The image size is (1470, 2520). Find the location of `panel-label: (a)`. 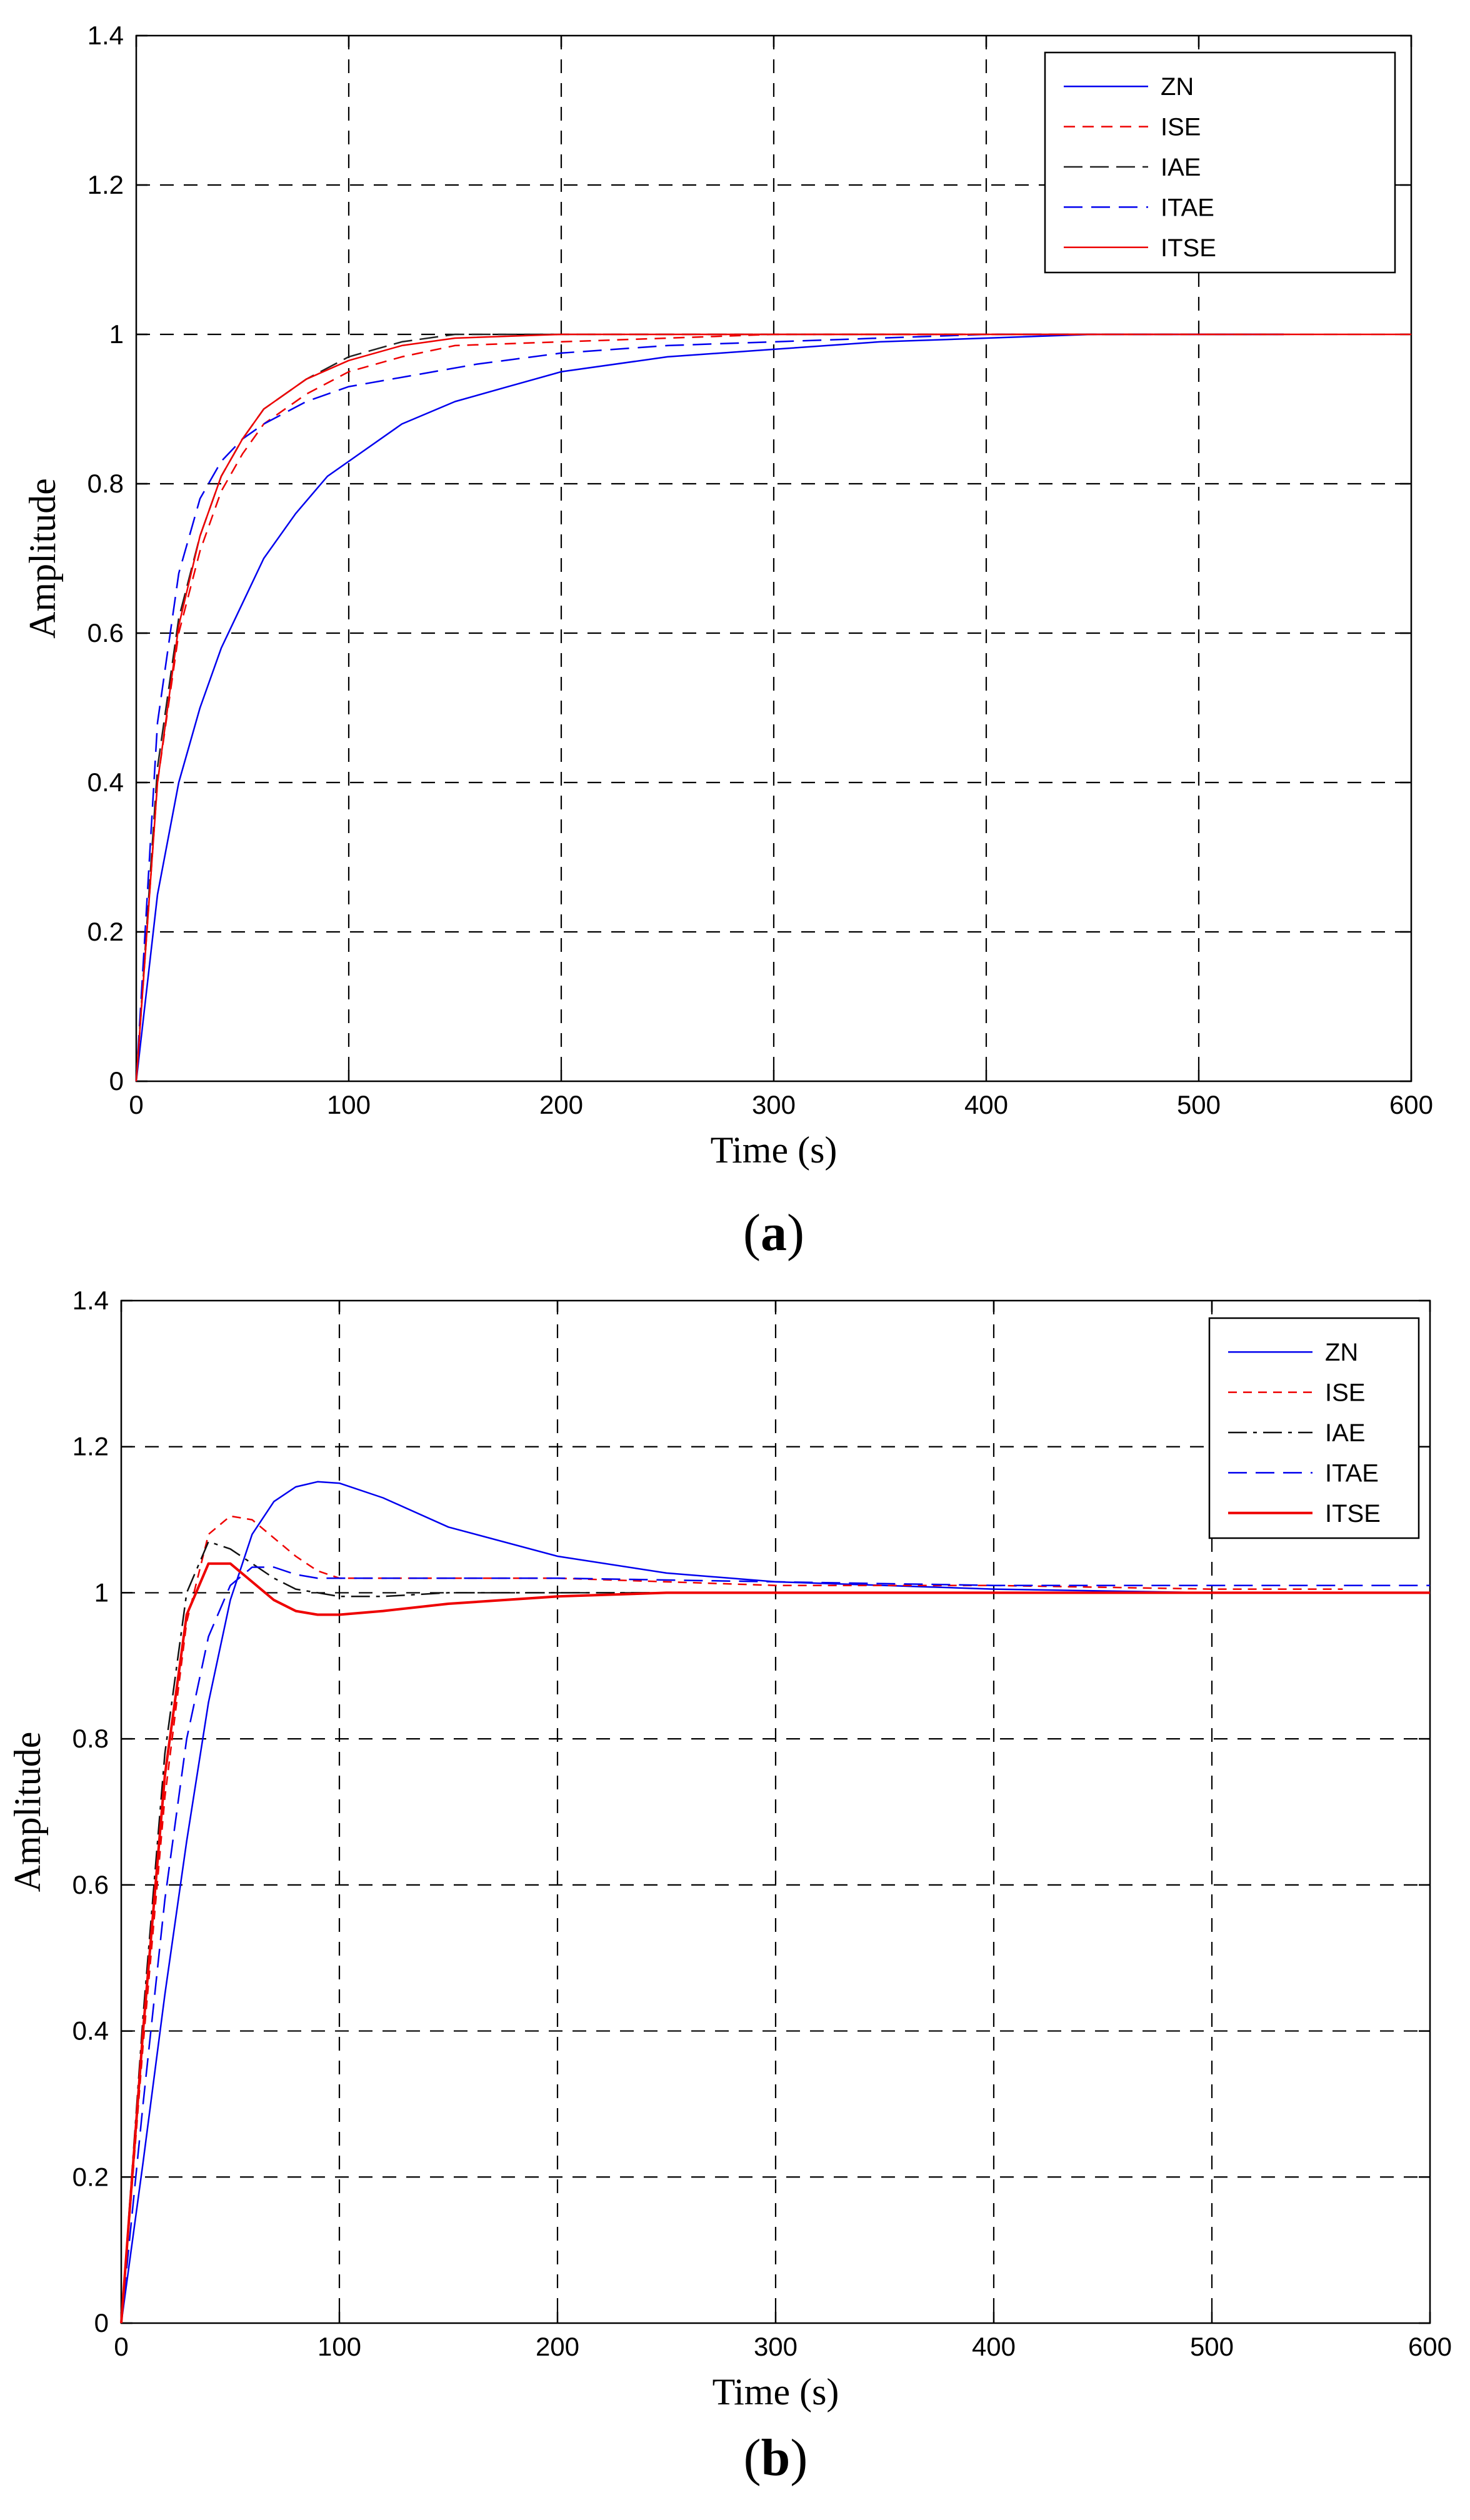

panel-label: (a) is located at coordinates (774, 1233).